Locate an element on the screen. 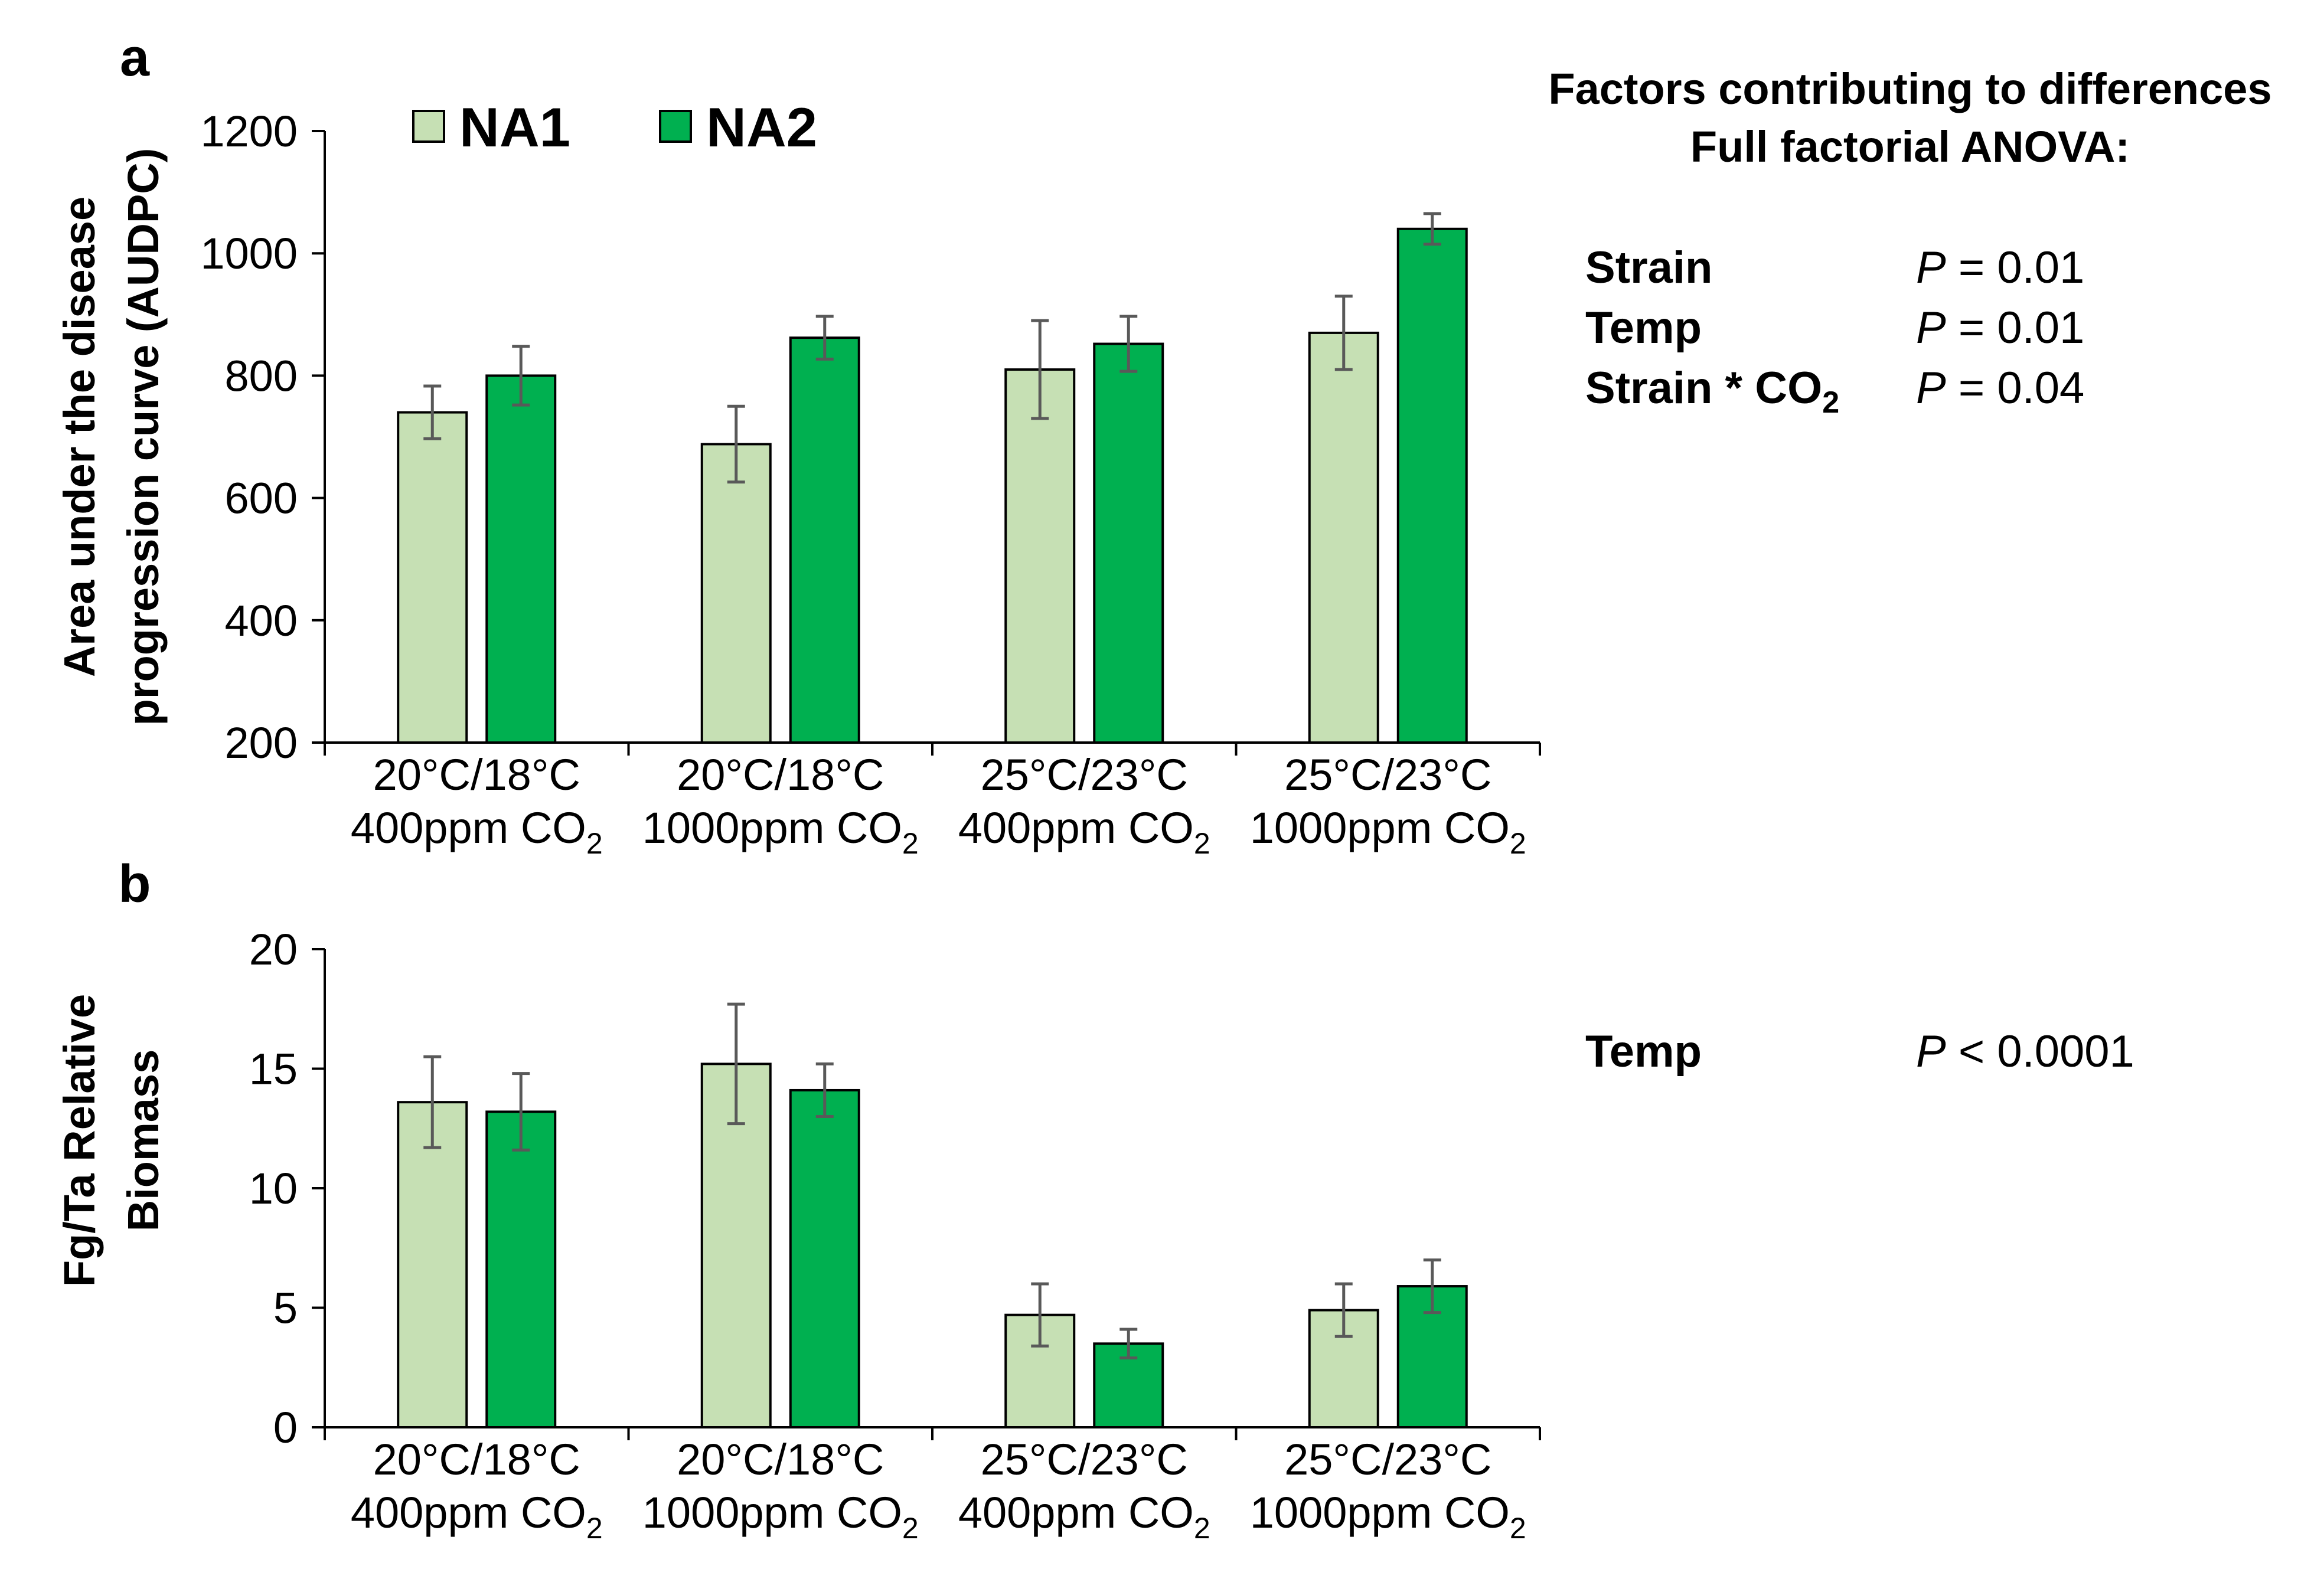  legend-label-na2: NA2 is located at coordinates (761, 127).